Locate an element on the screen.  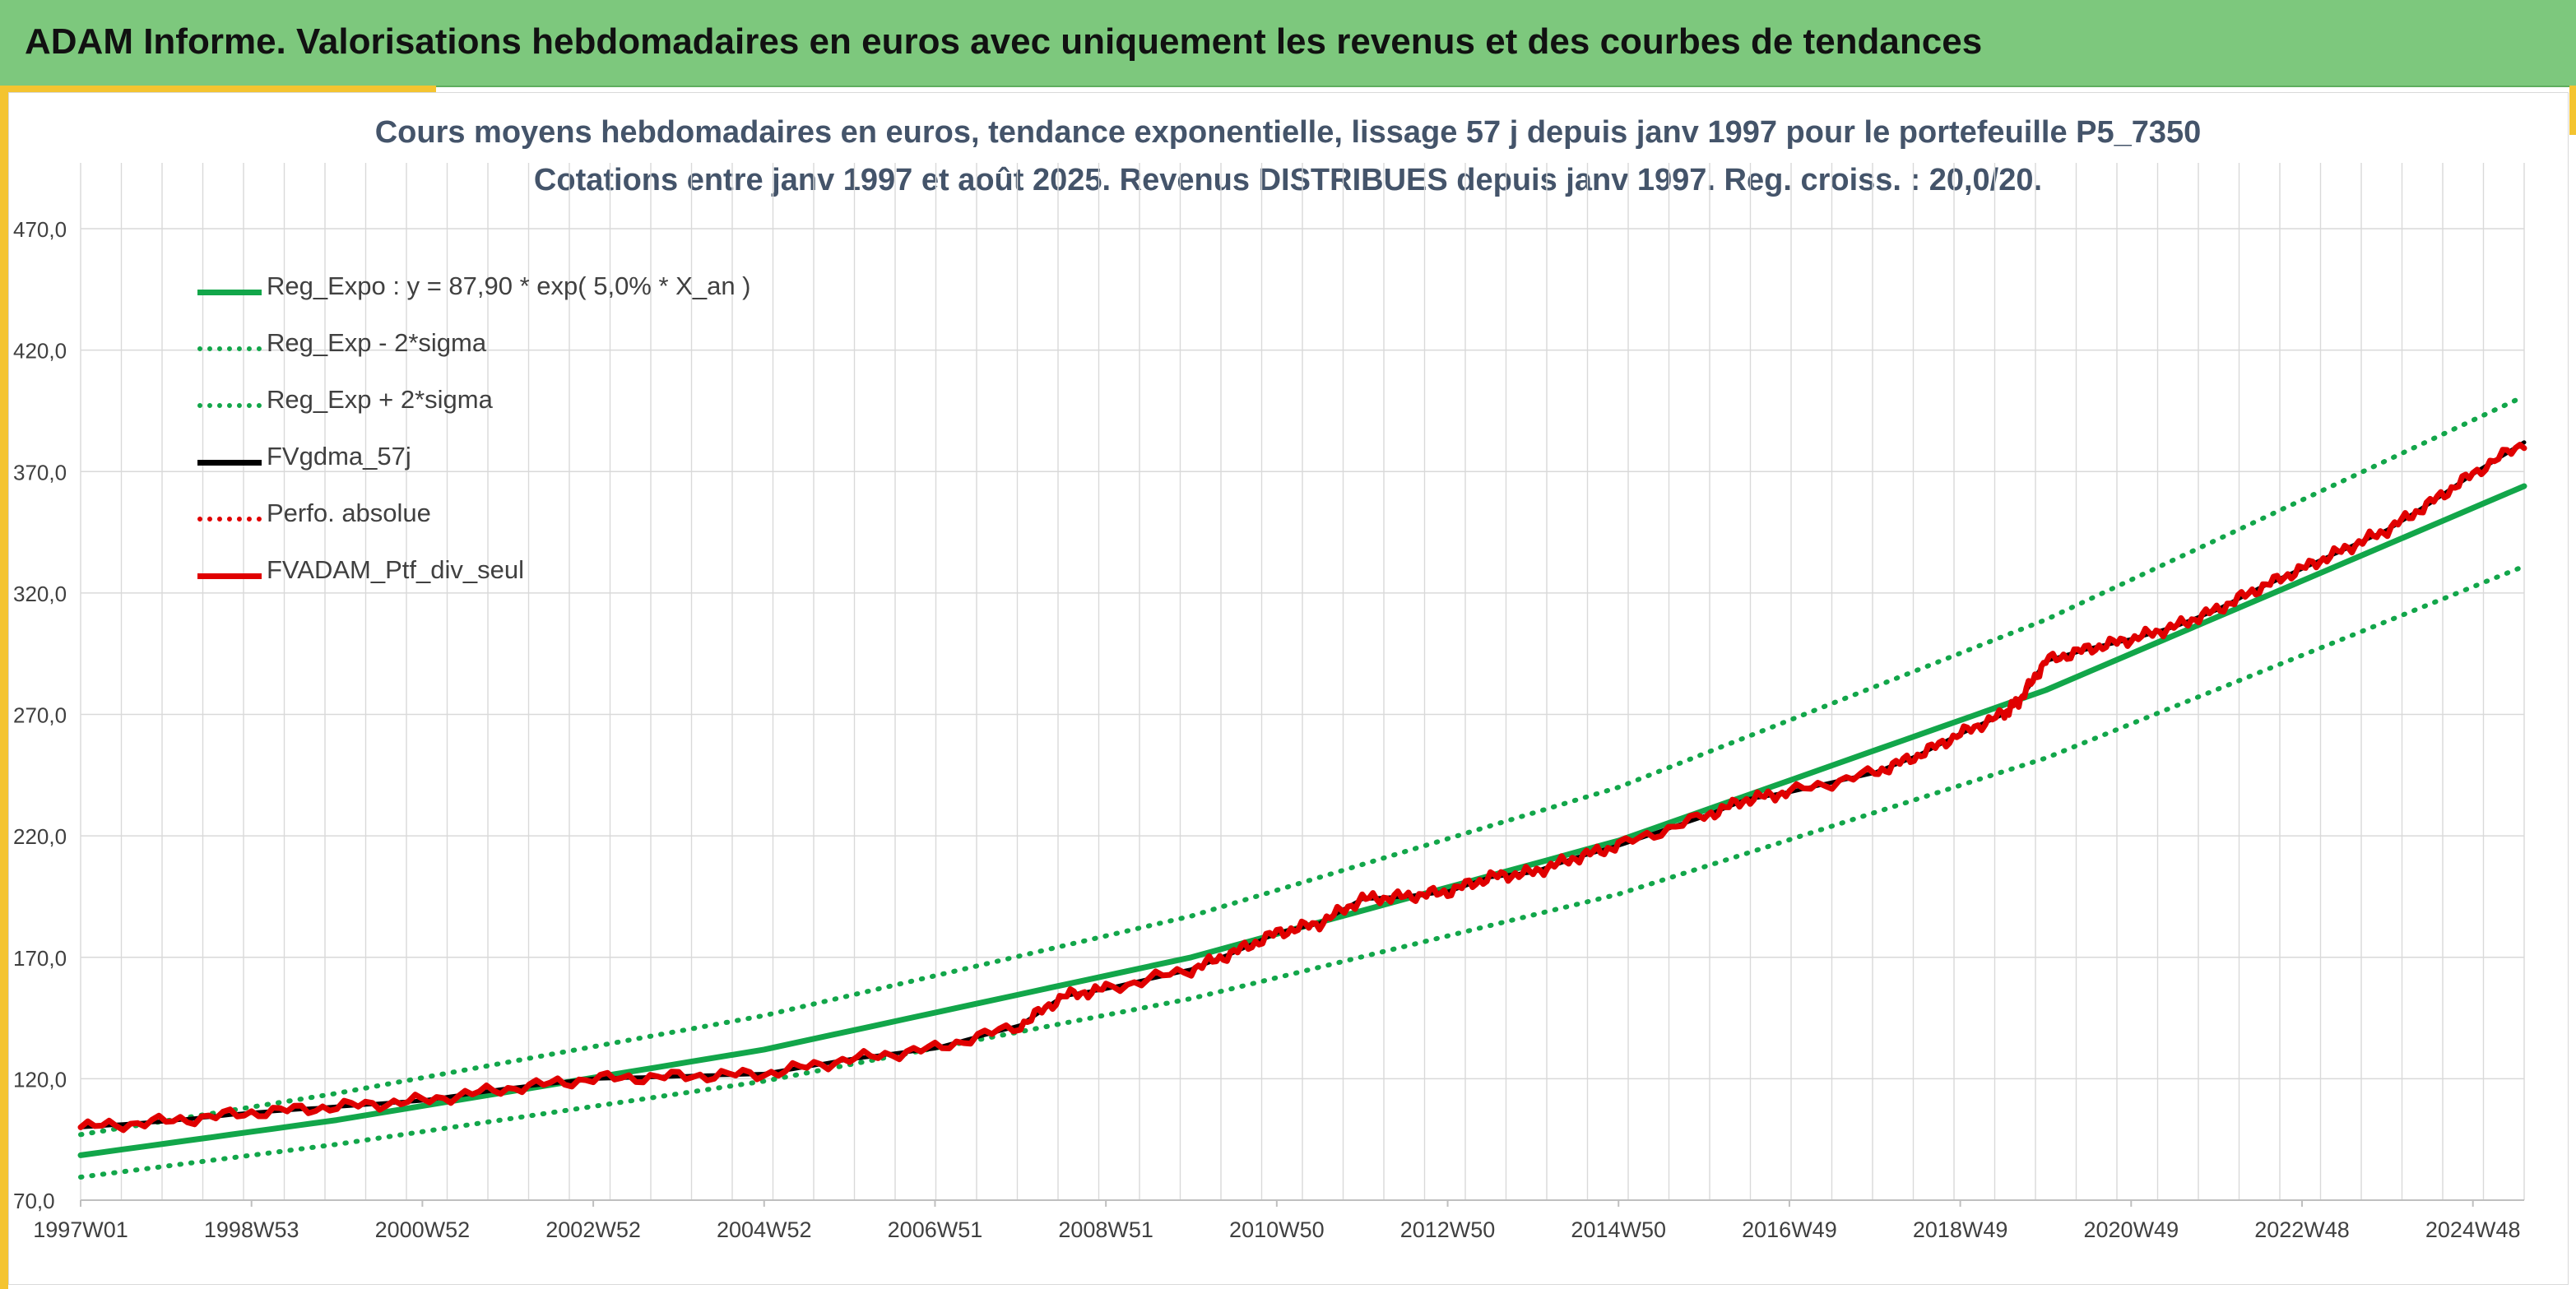
x-tick-label: 2016W49 is located at coordinates (1789, 1229).